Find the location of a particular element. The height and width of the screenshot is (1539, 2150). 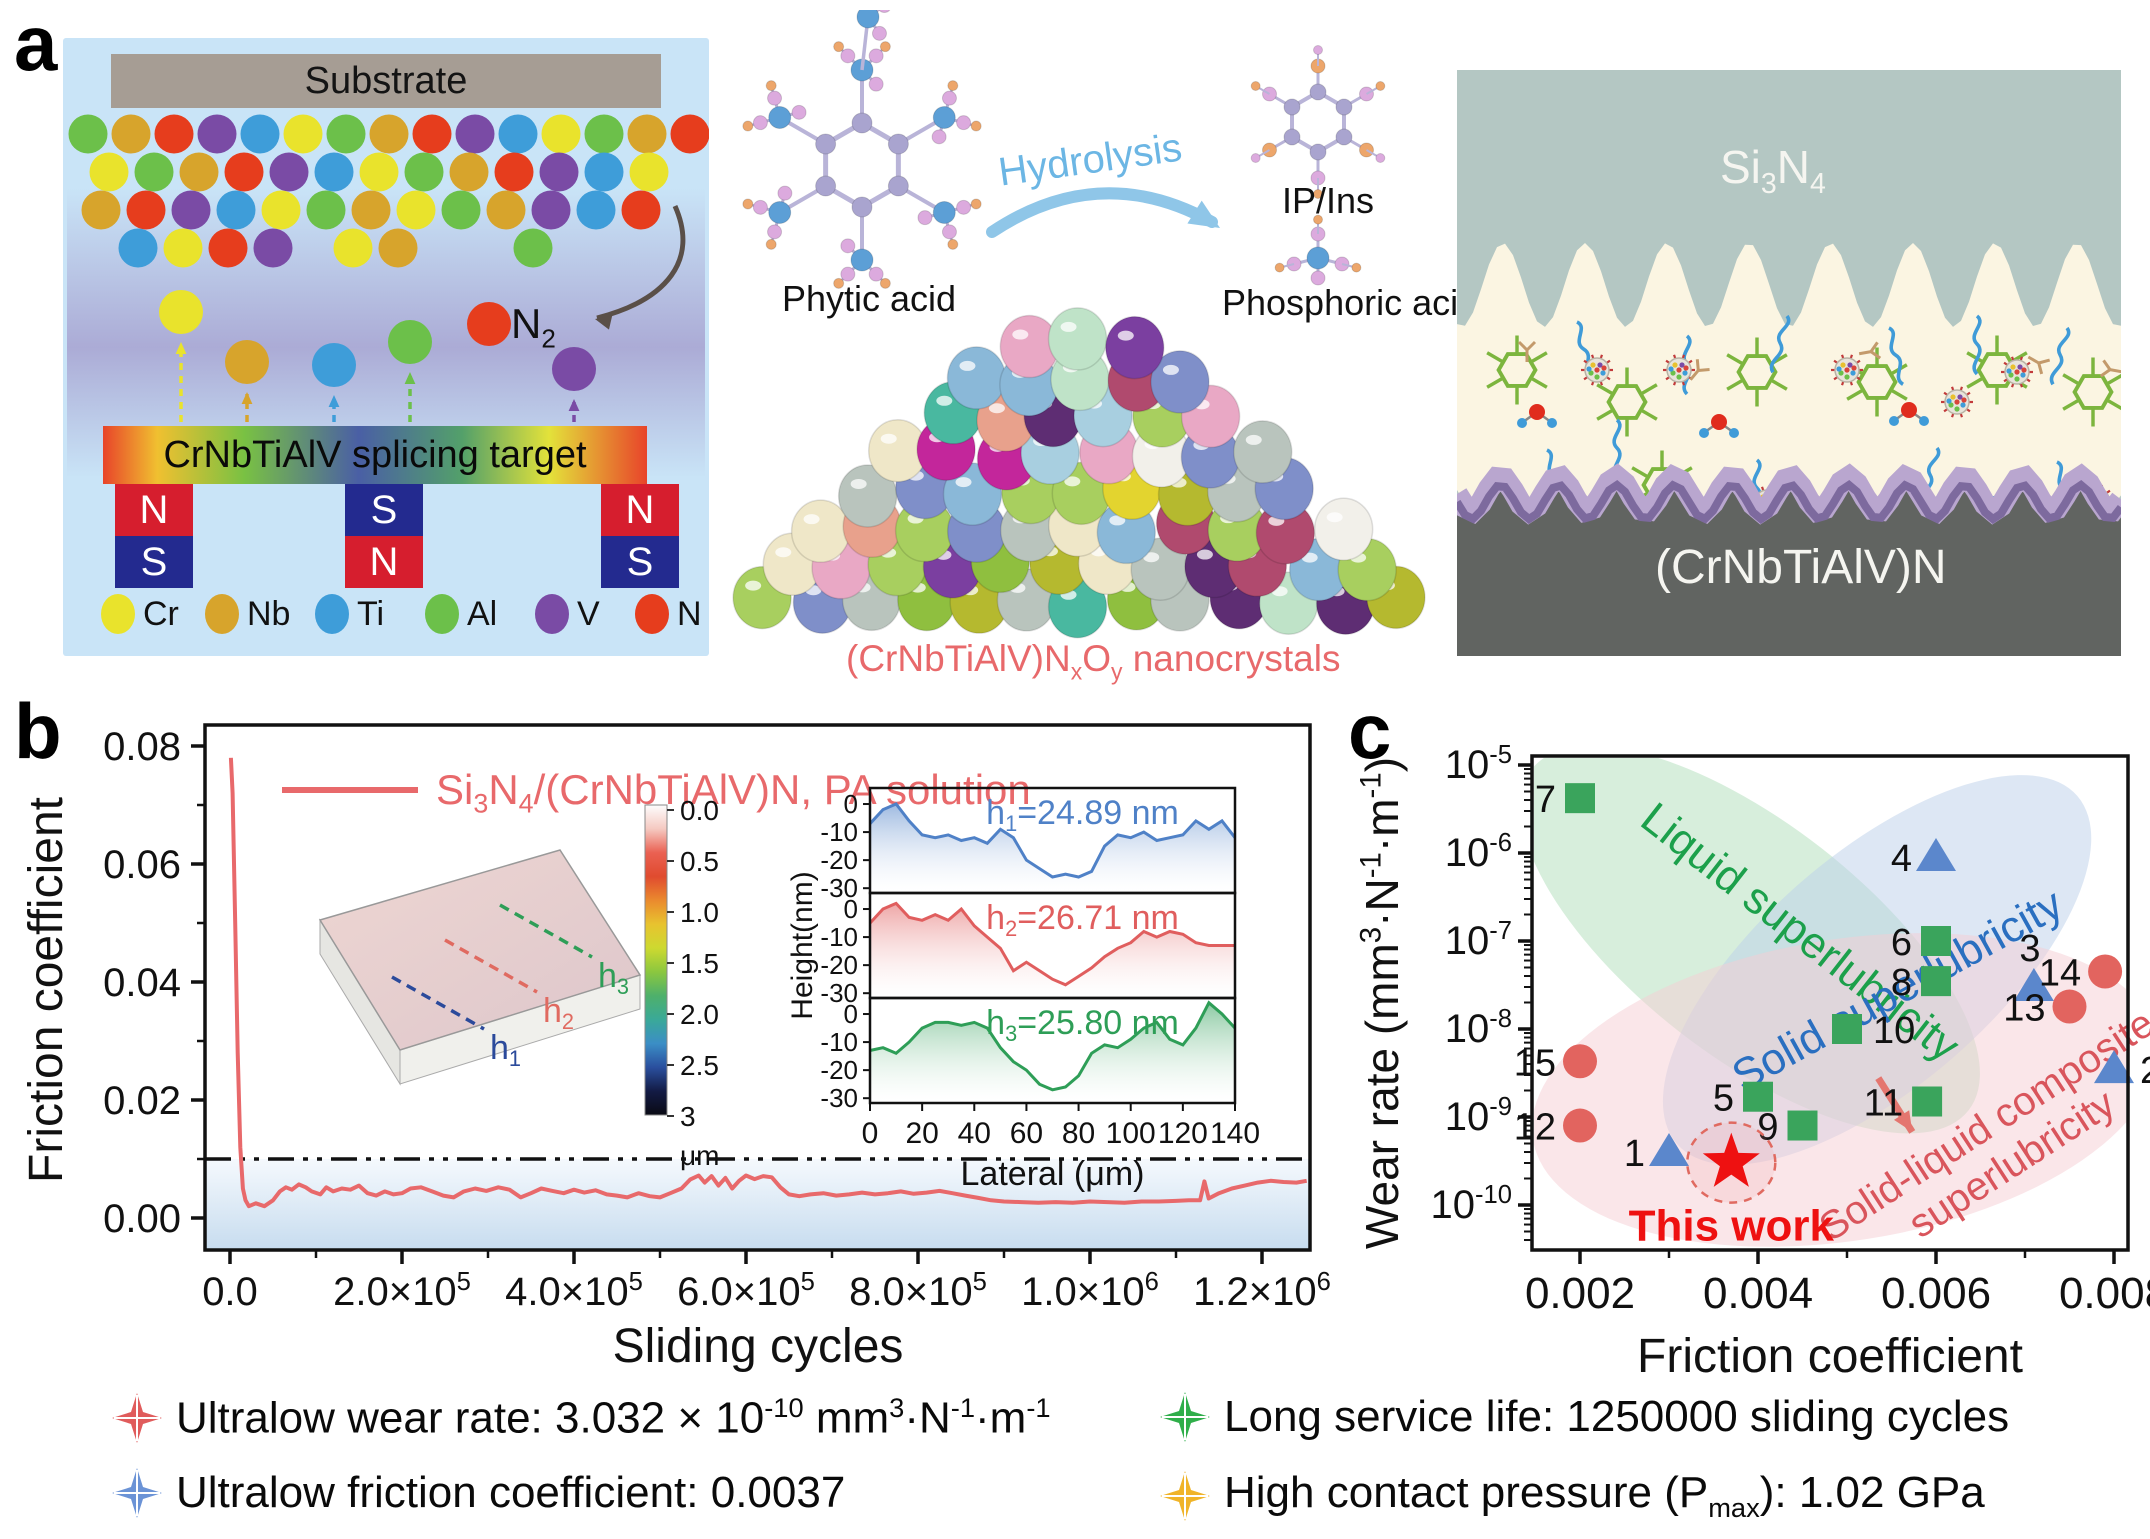

svg-text: 0.002 is located at coordinates (1580, 1293).